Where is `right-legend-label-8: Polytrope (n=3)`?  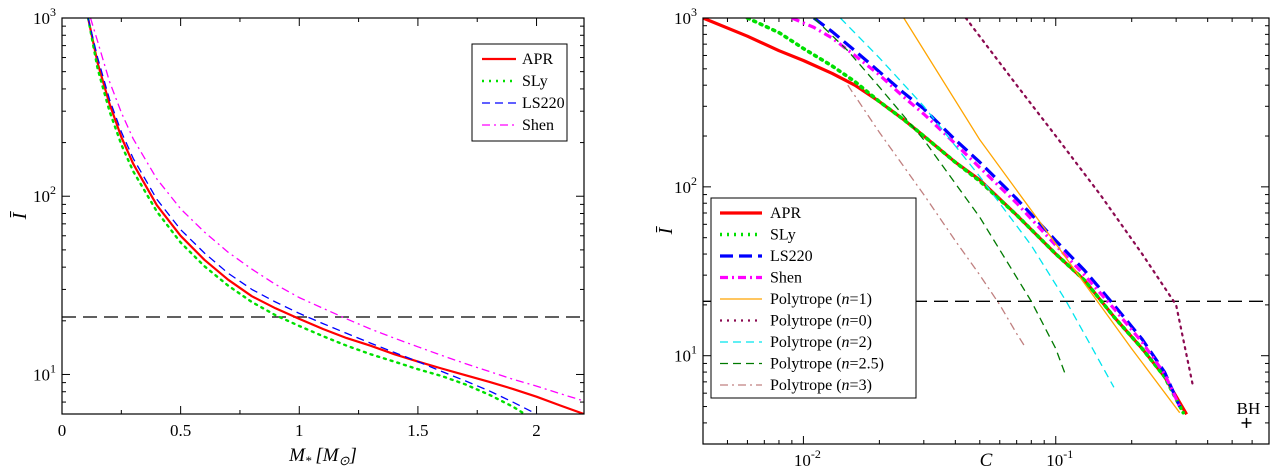 right-legend-label-8: Polytrope (n=3) is located at coordinates (821, 385).